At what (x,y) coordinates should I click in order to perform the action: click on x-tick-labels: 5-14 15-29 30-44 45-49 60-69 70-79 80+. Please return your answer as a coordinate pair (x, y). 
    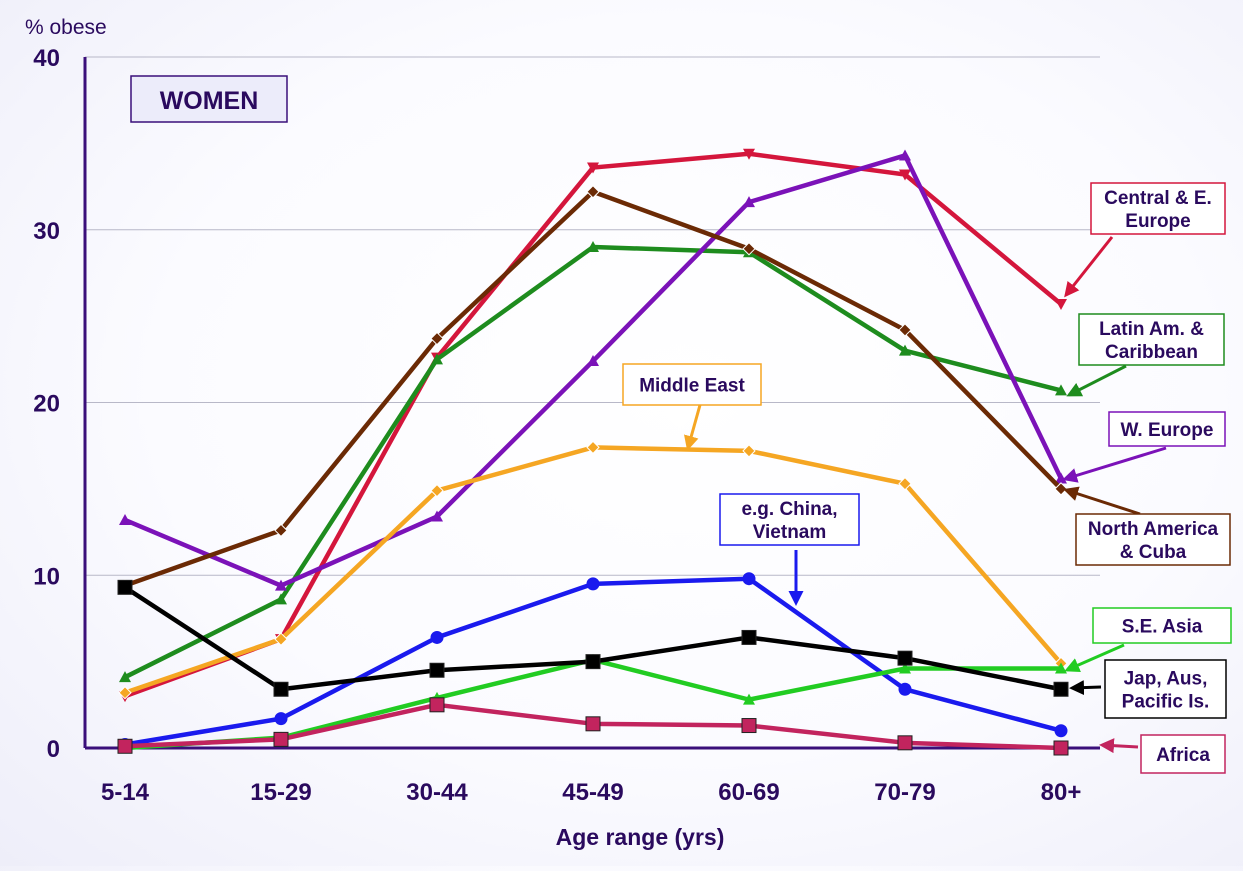
    Looking at the image, I should click on (591, 792).